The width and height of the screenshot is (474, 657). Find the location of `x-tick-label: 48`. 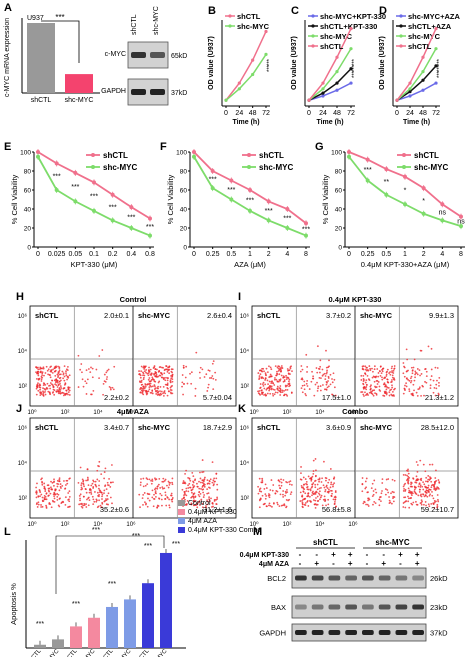

x-tick-label: 48 is located at coordinates (253, 113).